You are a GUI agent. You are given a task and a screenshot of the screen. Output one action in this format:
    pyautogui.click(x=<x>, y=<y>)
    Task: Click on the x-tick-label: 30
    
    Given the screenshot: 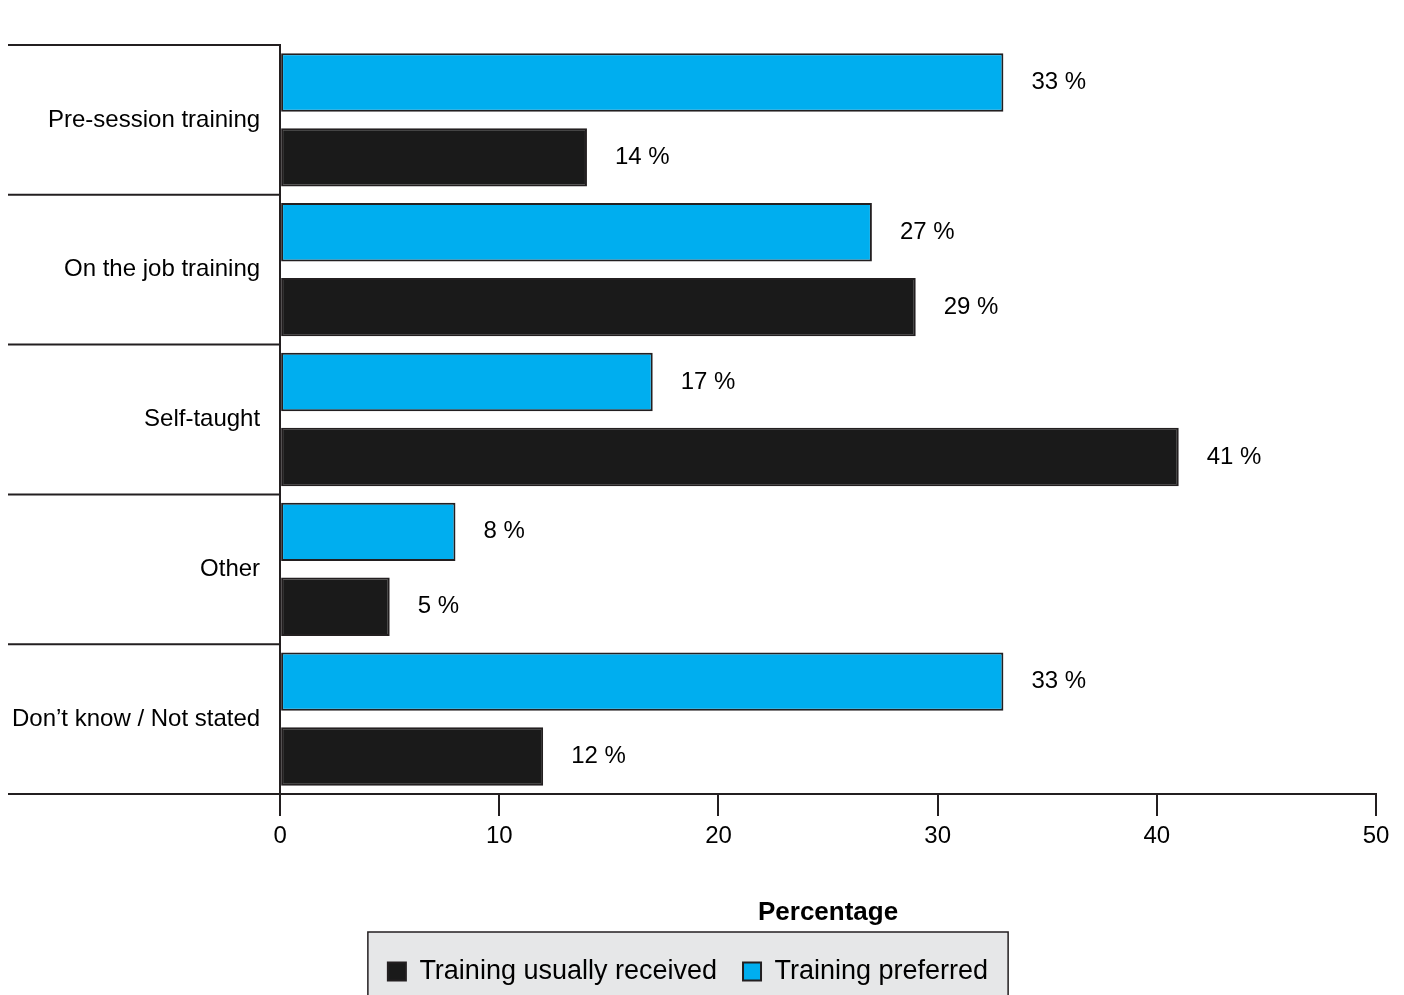 What is the action you would take?
    pyautogui.click(x=937, y=835)
    